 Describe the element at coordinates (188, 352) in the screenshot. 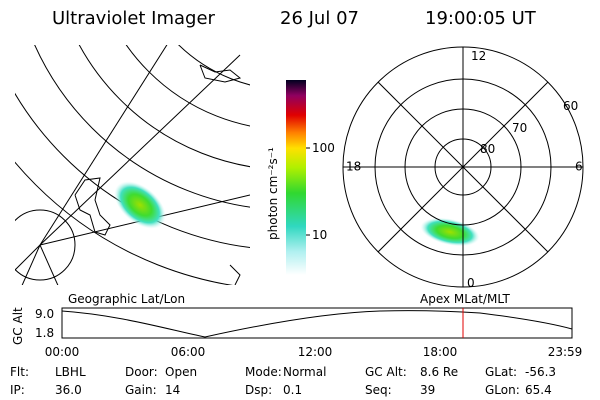

I see `time-tick: 06:00` at that location.